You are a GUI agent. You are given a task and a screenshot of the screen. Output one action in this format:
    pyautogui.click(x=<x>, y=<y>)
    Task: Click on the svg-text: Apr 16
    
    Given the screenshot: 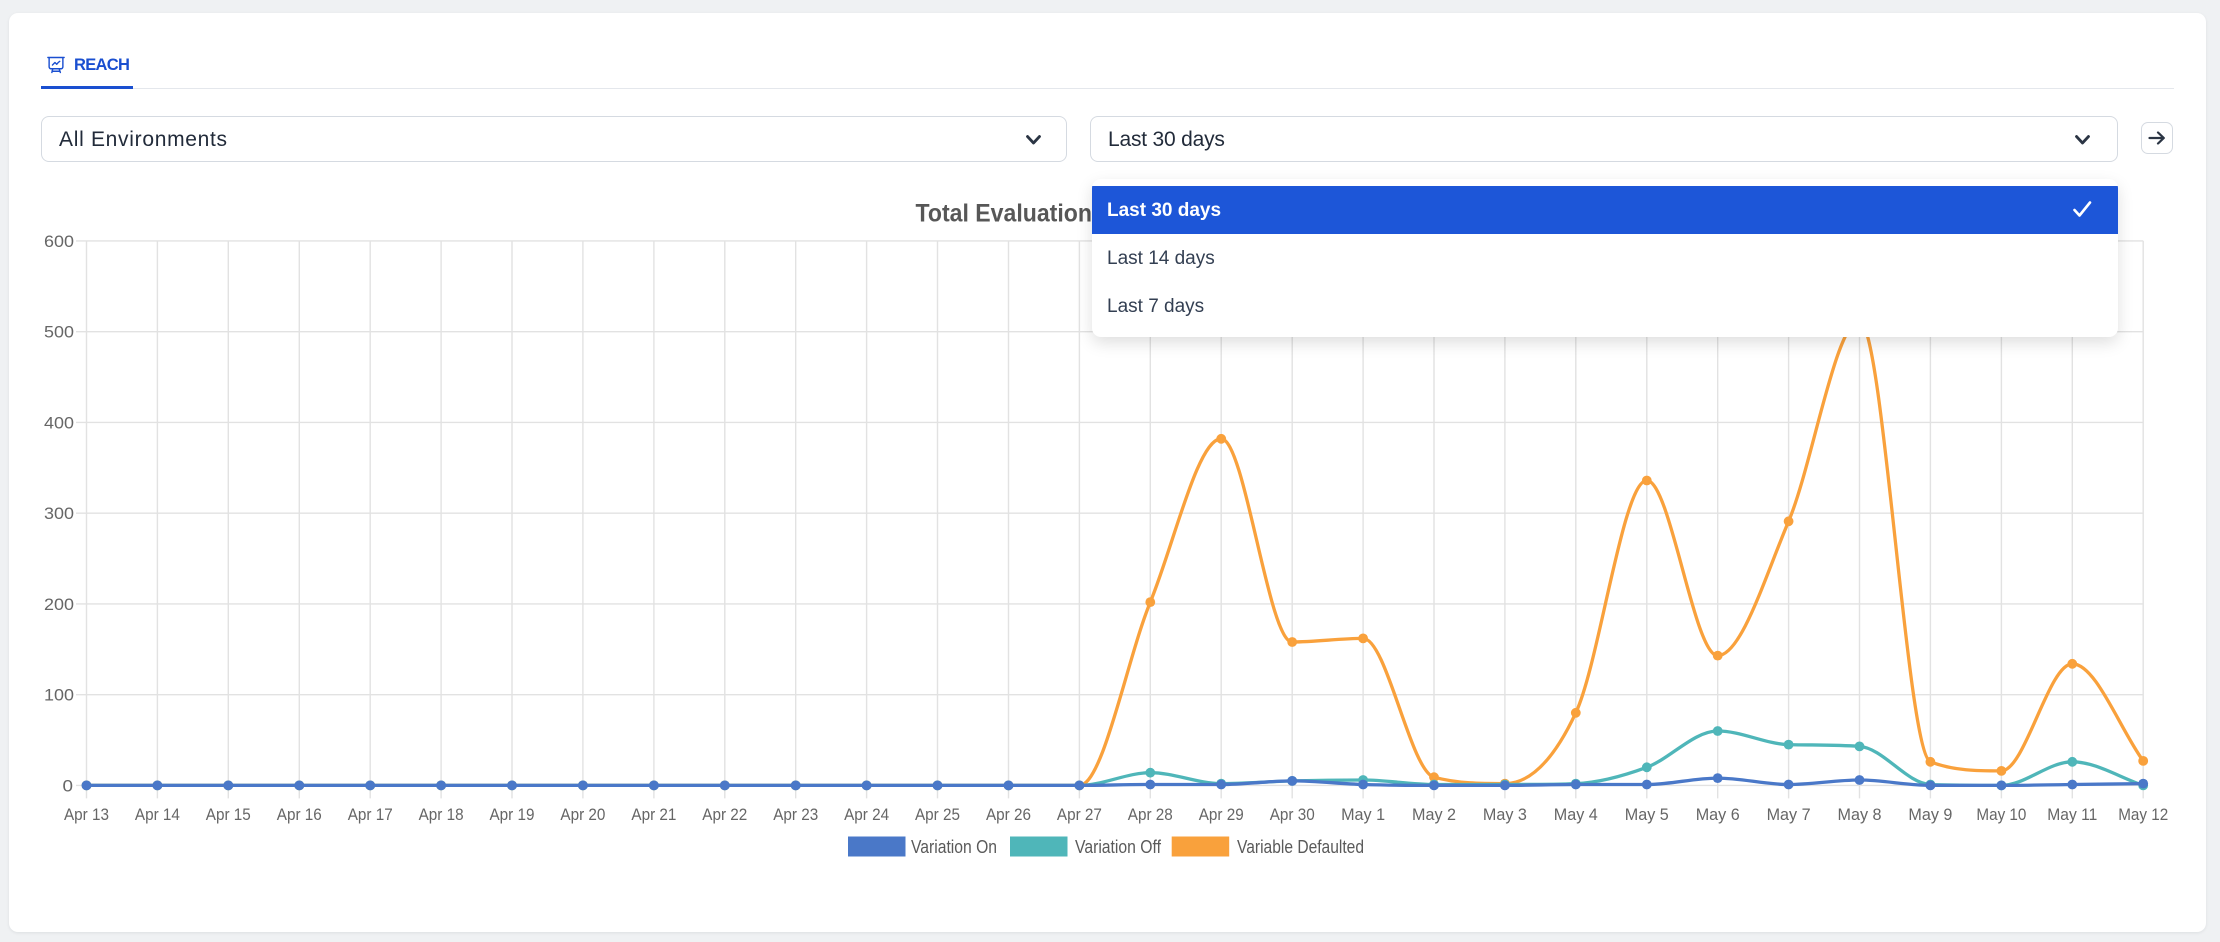 What is the action you would take?
    pyautogui.click(x=299, y=814)
    